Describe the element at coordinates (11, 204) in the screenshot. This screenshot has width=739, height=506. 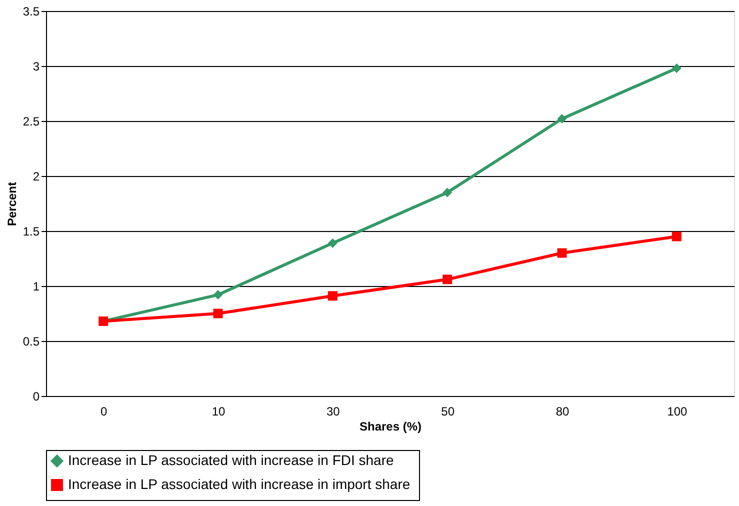
I see `y-axis-title: Percent` at that location.